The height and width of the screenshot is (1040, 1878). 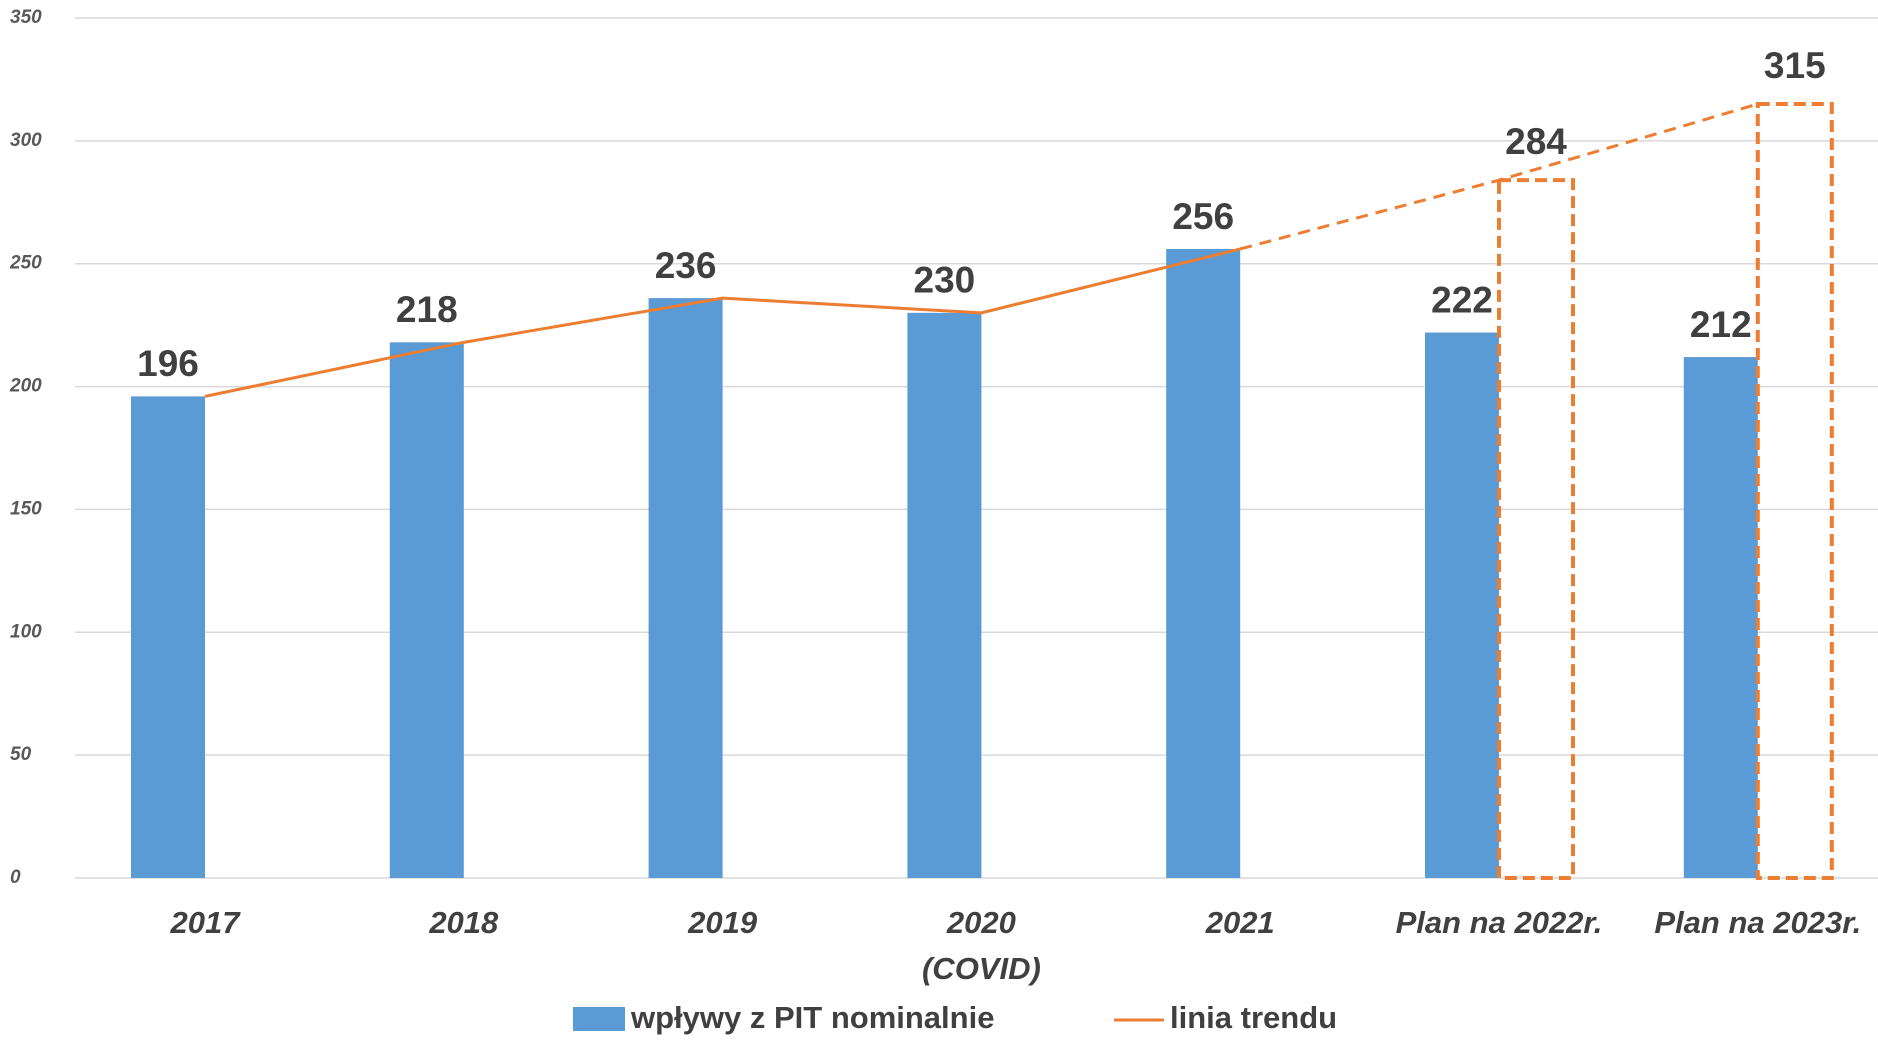 What do you see at coordinates (1757, 922) in the screenshot?
I see `x-tick-label: Plan na 2023r.` at bounding box center [1757, 922].